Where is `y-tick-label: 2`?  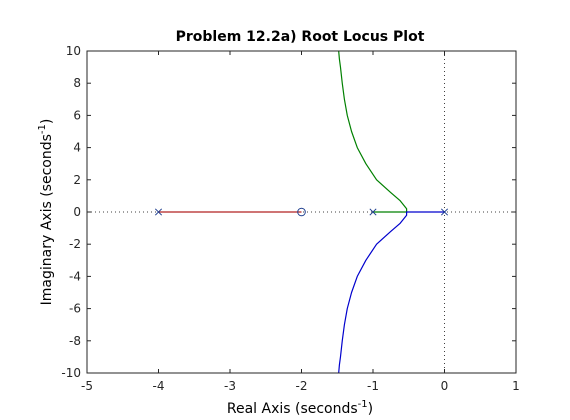 y-tick-label: 2 is located at coordinates (77, 180).